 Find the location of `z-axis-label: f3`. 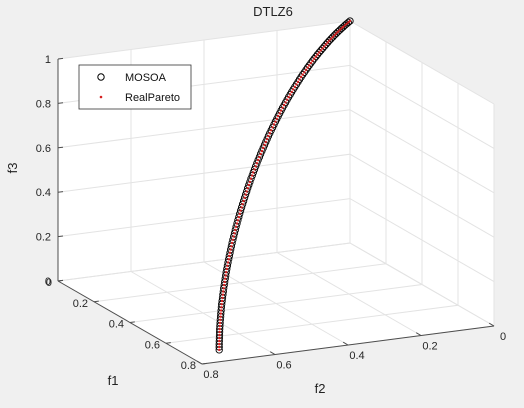

z-axis-label: f3 is located at coordinates (12, 168).